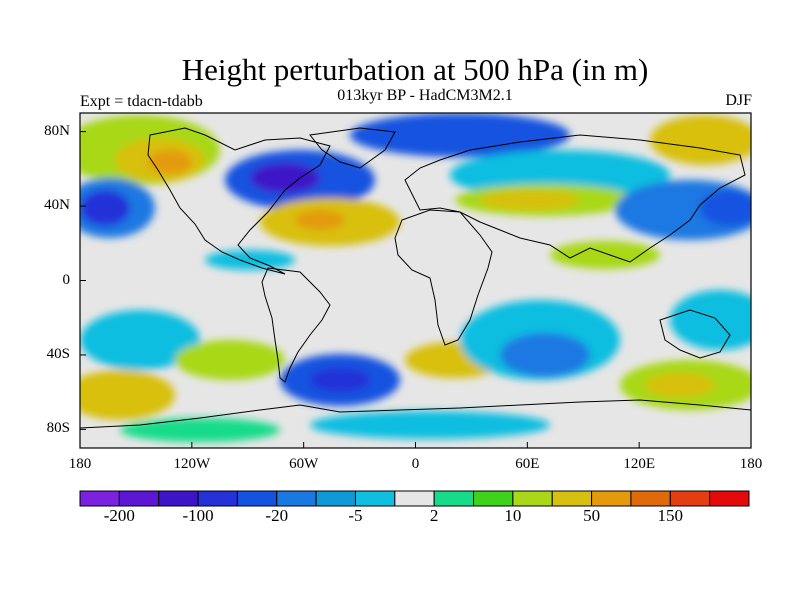 The image size is (800, 600). Describe the element at coordinates (425, 95) in the screenshot. I see `plot-subtitle: 013kyr BP - HadCM3M2.1` at that location.